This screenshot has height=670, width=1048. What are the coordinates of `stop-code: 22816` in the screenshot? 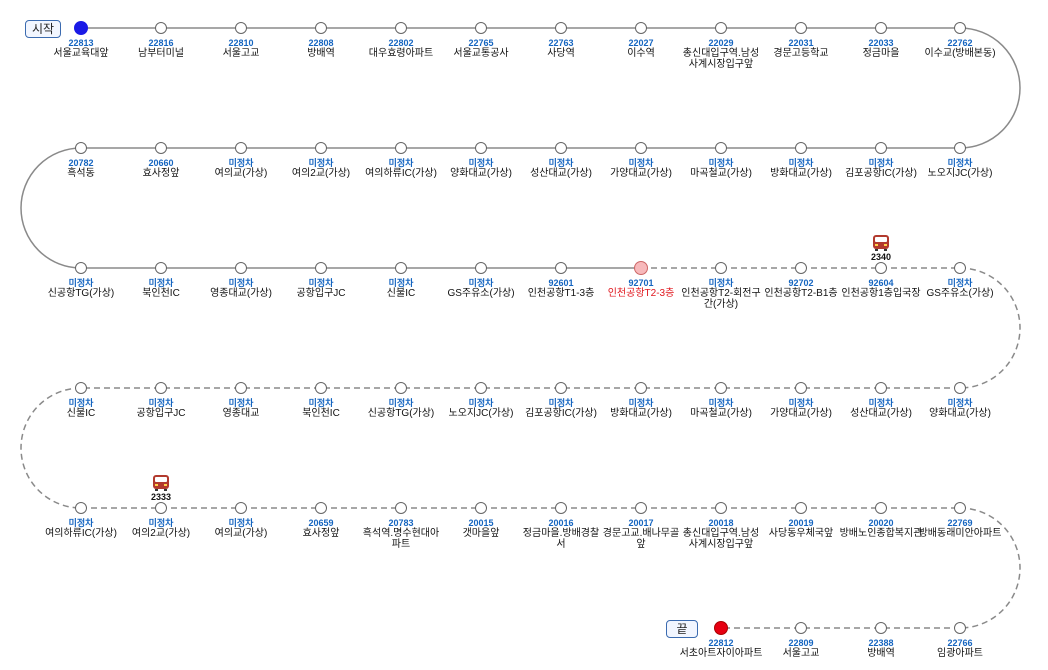 It's located at (161, 43).